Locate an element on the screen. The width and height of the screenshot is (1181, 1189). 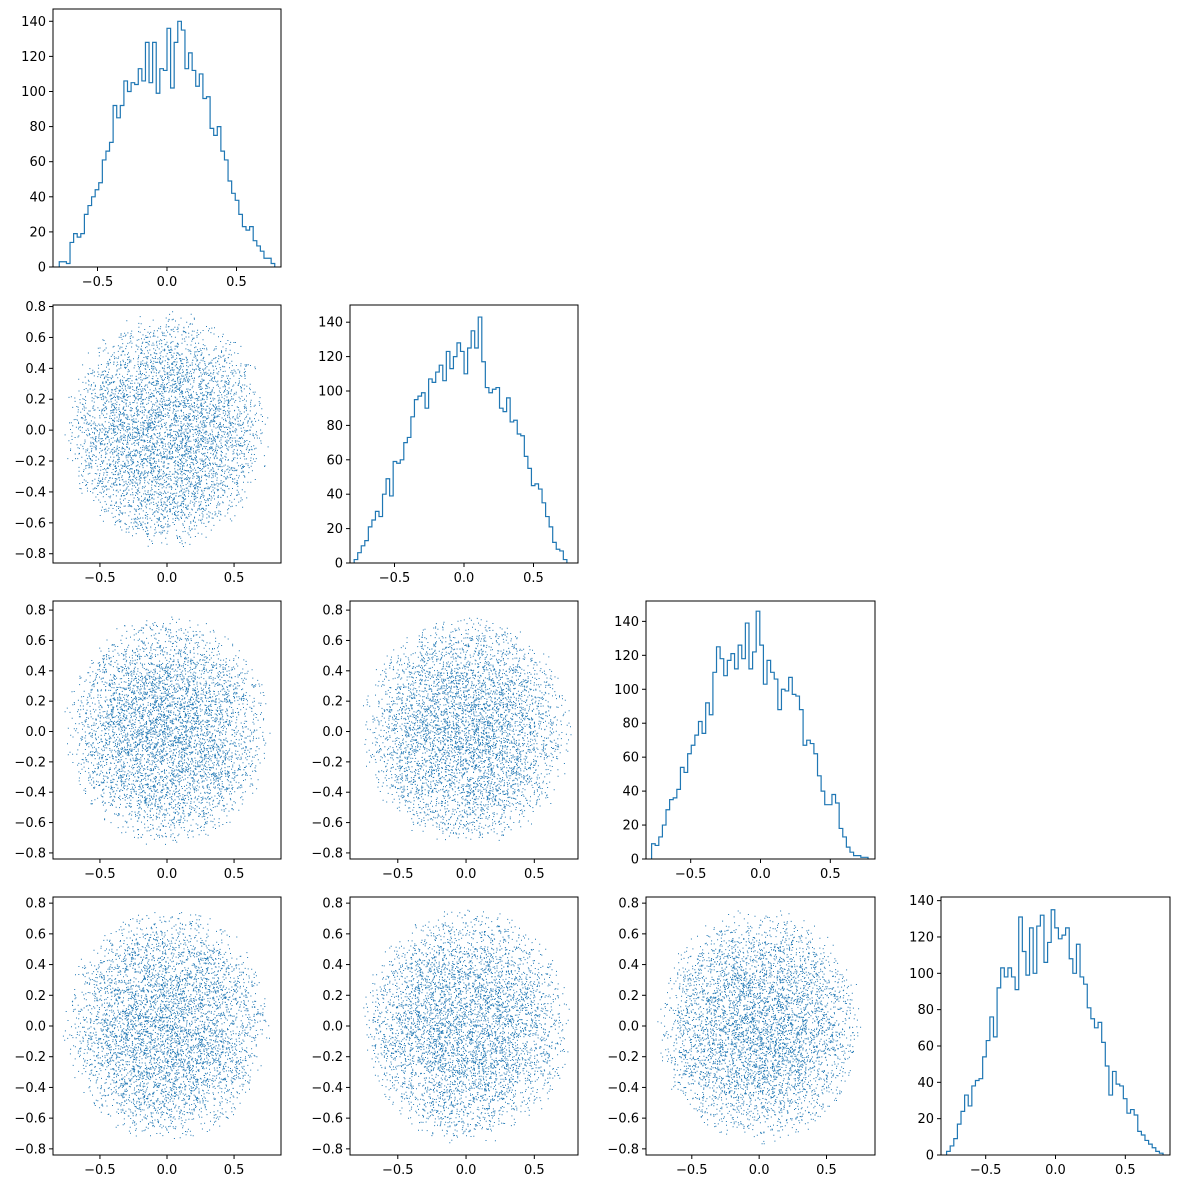
panel-0-0-histogram: −0.5 0.0 0.5 0 20 40 60 80 100 120 140 is located at coordinates (151, 149).